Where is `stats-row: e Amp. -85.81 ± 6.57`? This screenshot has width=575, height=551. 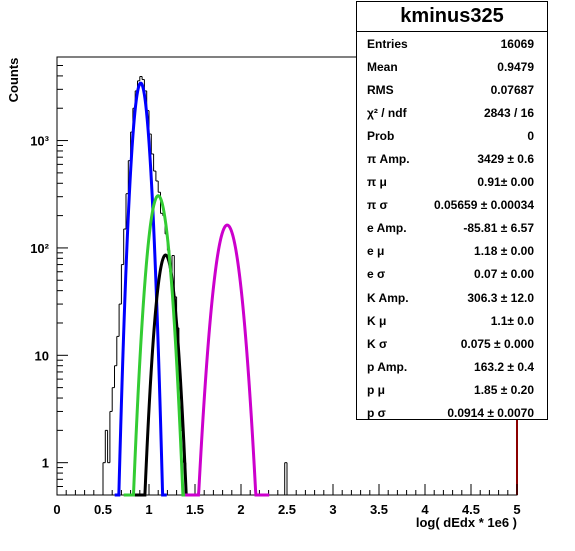 stats-row: e Amp. -85.81 ± 6.57 is located at coordinates (452, 228).